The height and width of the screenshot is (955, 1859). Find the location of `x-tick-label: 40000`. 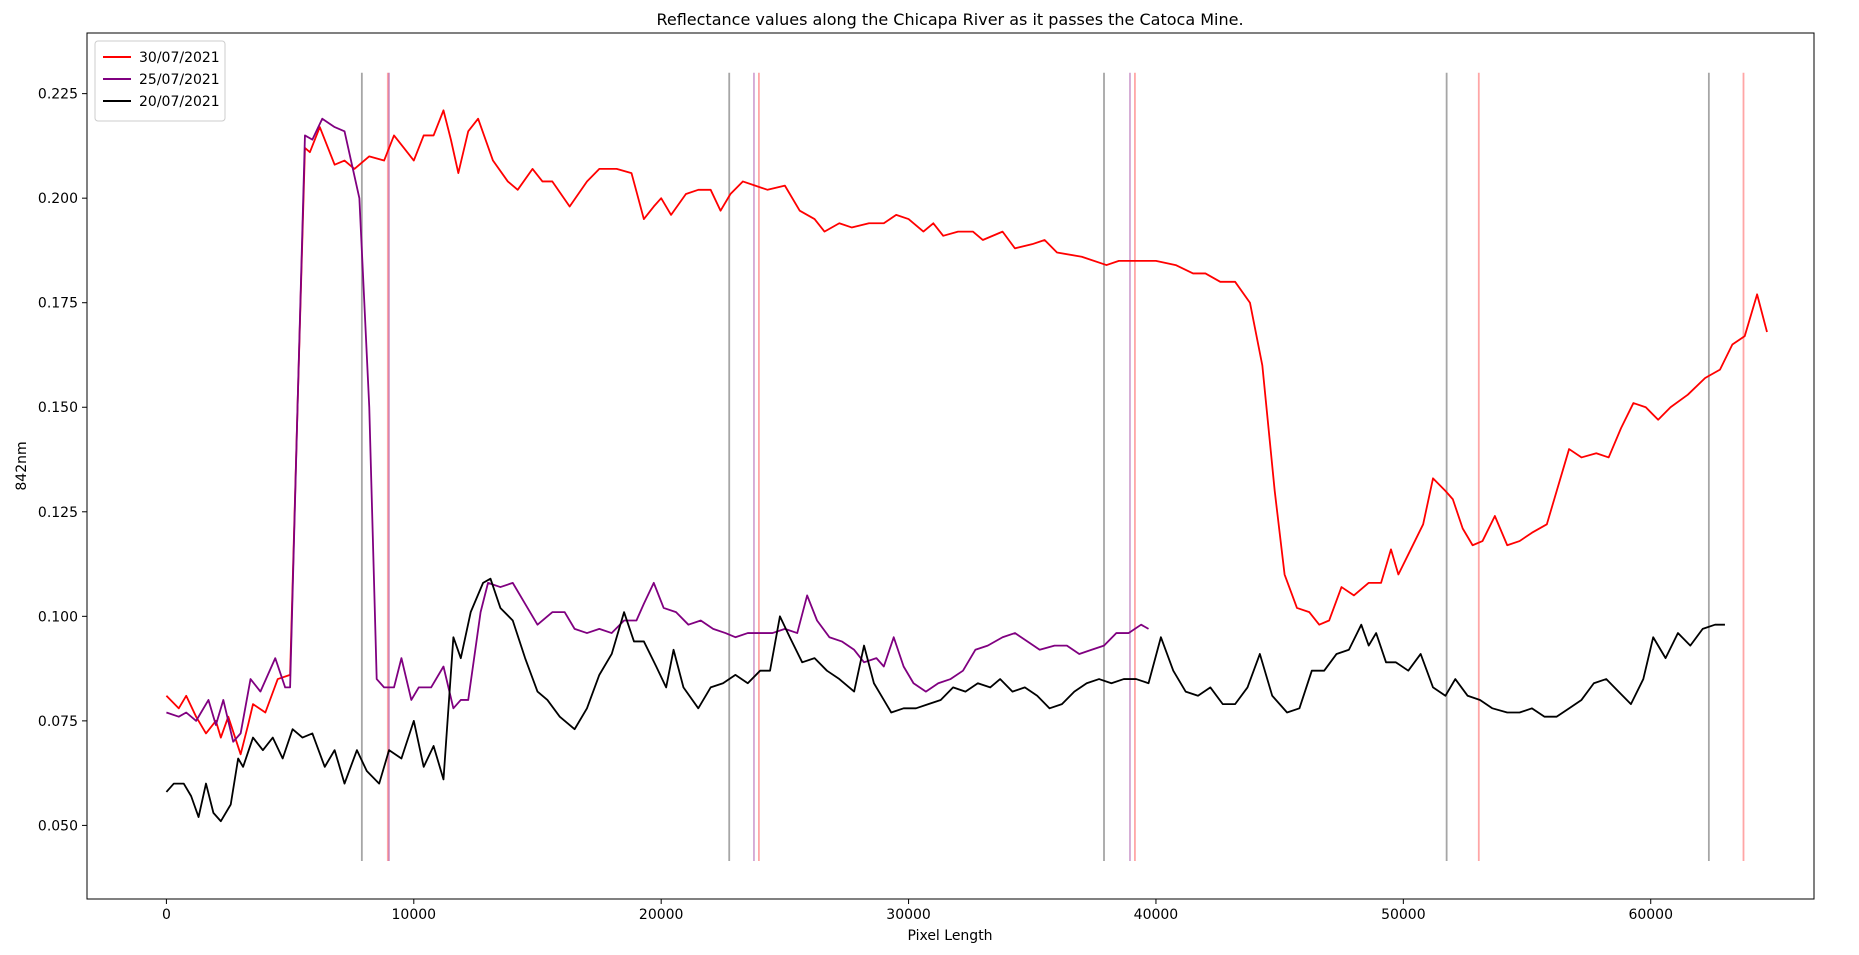

x-tick-label: 40000 is located at coordinates (1156, 915).